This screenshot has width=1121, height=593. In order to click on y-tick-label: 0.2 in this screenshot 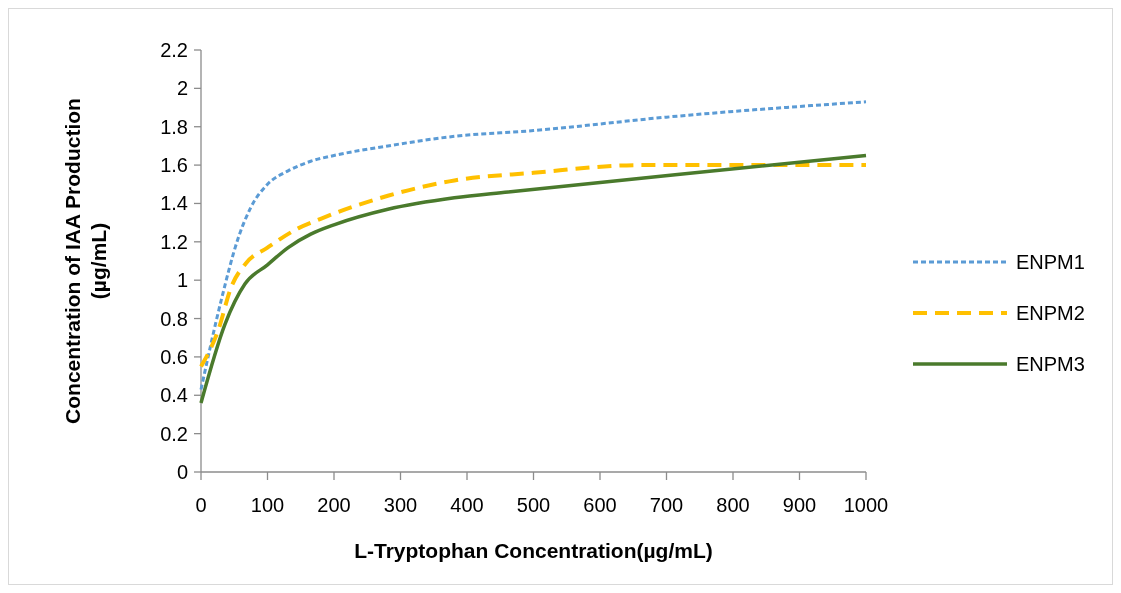, I will do `click(174, 433)`.